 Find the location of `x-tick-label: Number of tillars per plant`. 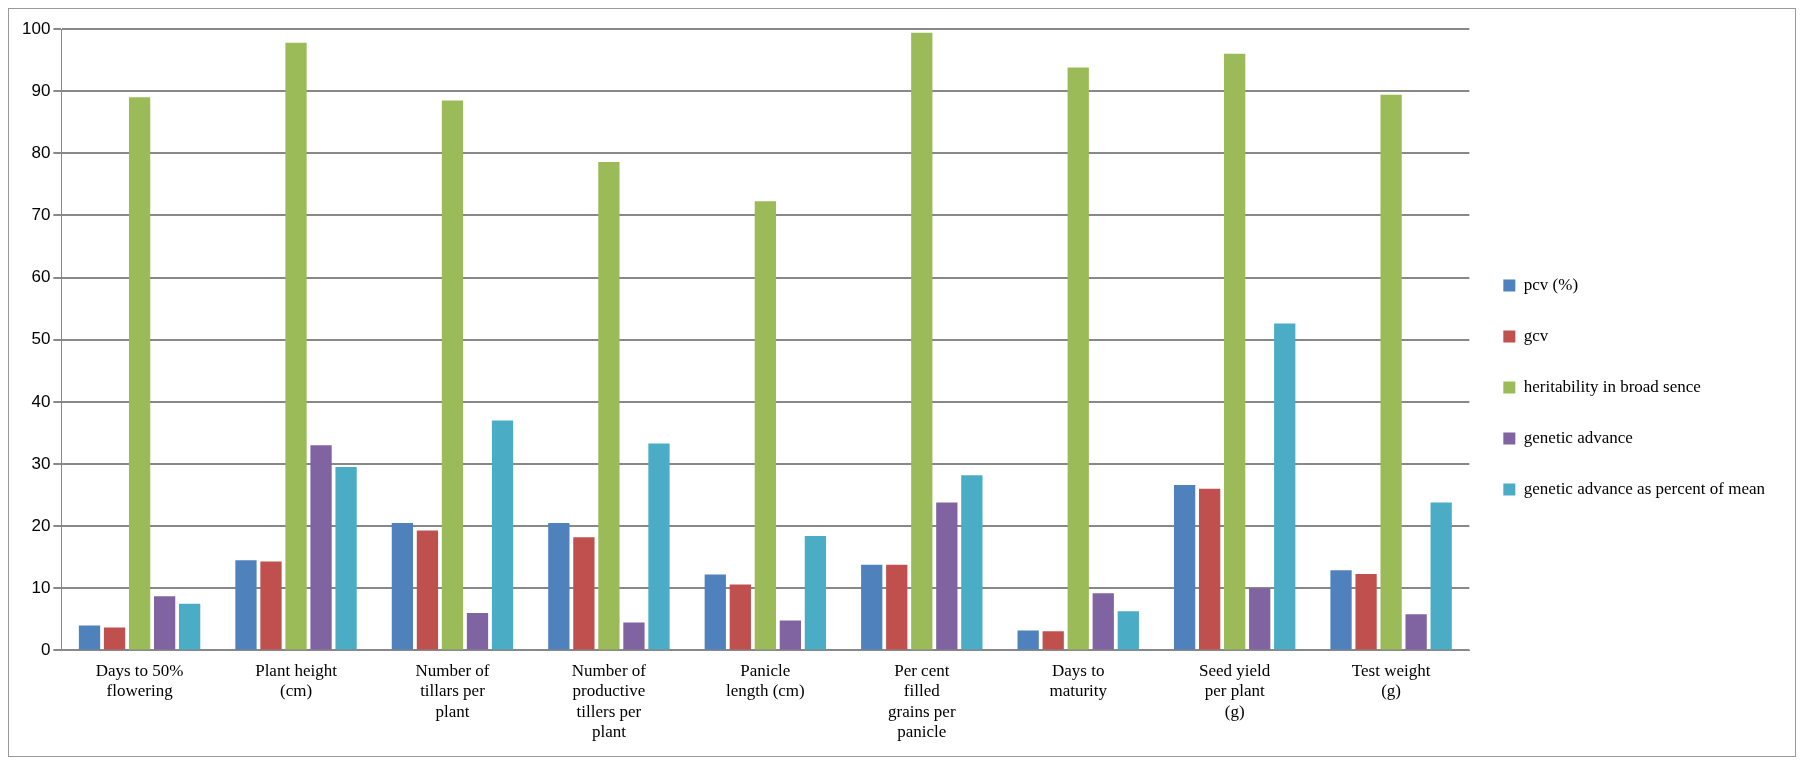

x-tick-label: Number of tillars per plant is located at coordinates (452, 691).